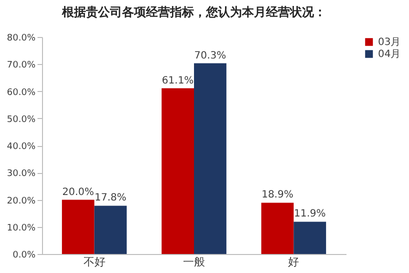 The height and width of the screenshot is (273, 409). Describe the element at coordinates (94, 262) in the screenshot. I see `x-tick-label: 不好` at that location.